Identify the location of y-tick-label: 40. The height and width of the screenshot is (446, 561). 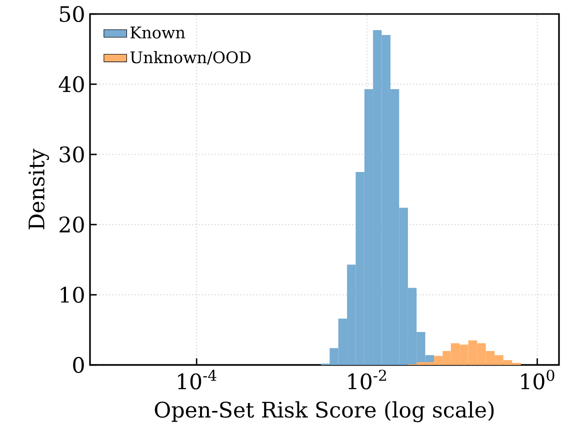
(71, 84).